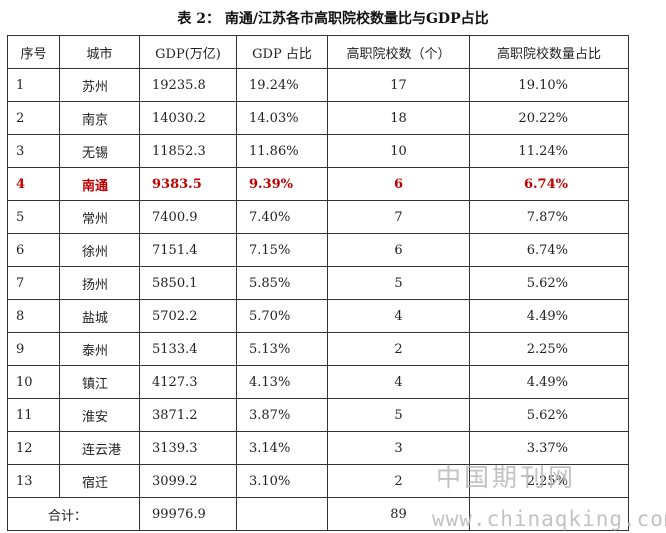 This screenshot has height=533, width=666. Describe the element at coordinates (33, 184) in the screenshot. I see `cell-index: 4` at that location.